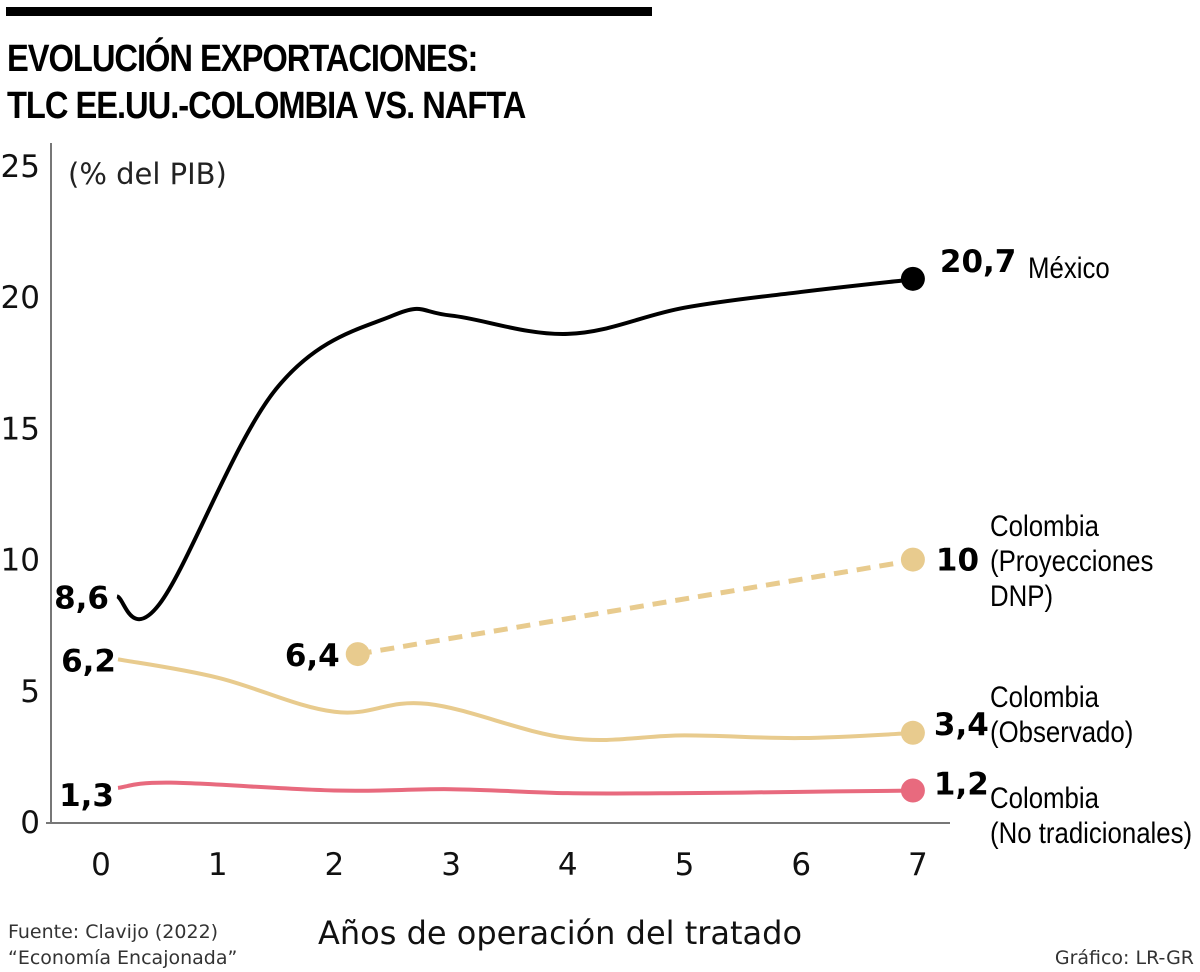 The width and height of the screenshot is (1200, 972). What do you see at coordinates (242, 59) in the screenshot?
I see `chart-title-line-1: EVOLUCIÓN EXPORTACIONES:` at bounding box center [242, 59].